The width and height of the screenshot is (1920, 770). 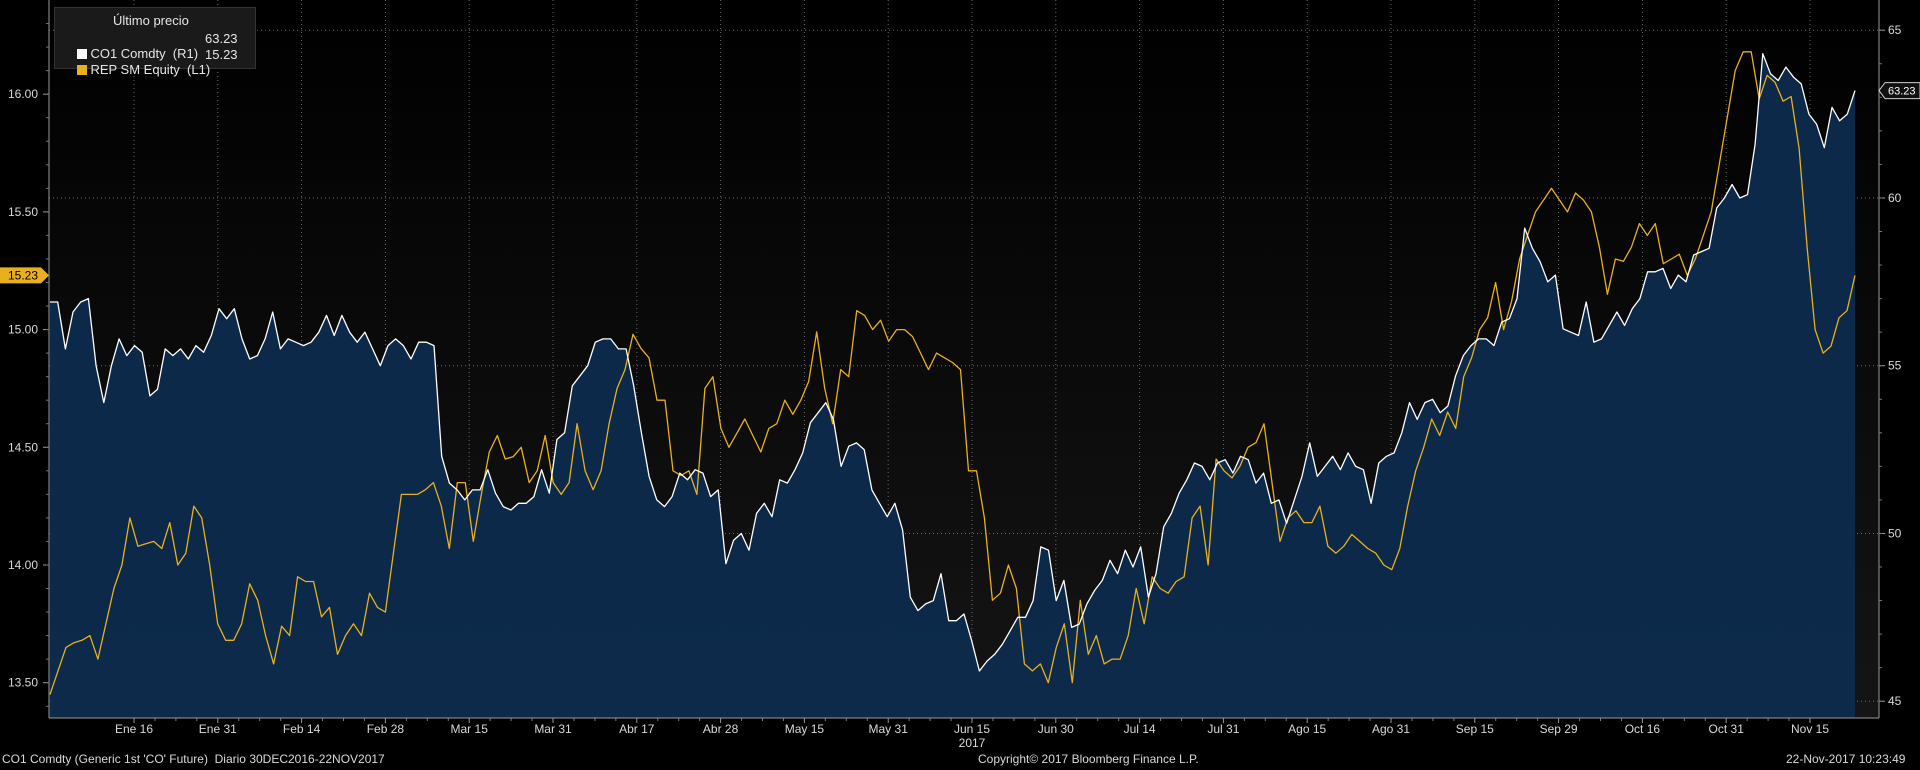 I want to click on x-tick-label: Ago 15, so click(x=1307, y=729).